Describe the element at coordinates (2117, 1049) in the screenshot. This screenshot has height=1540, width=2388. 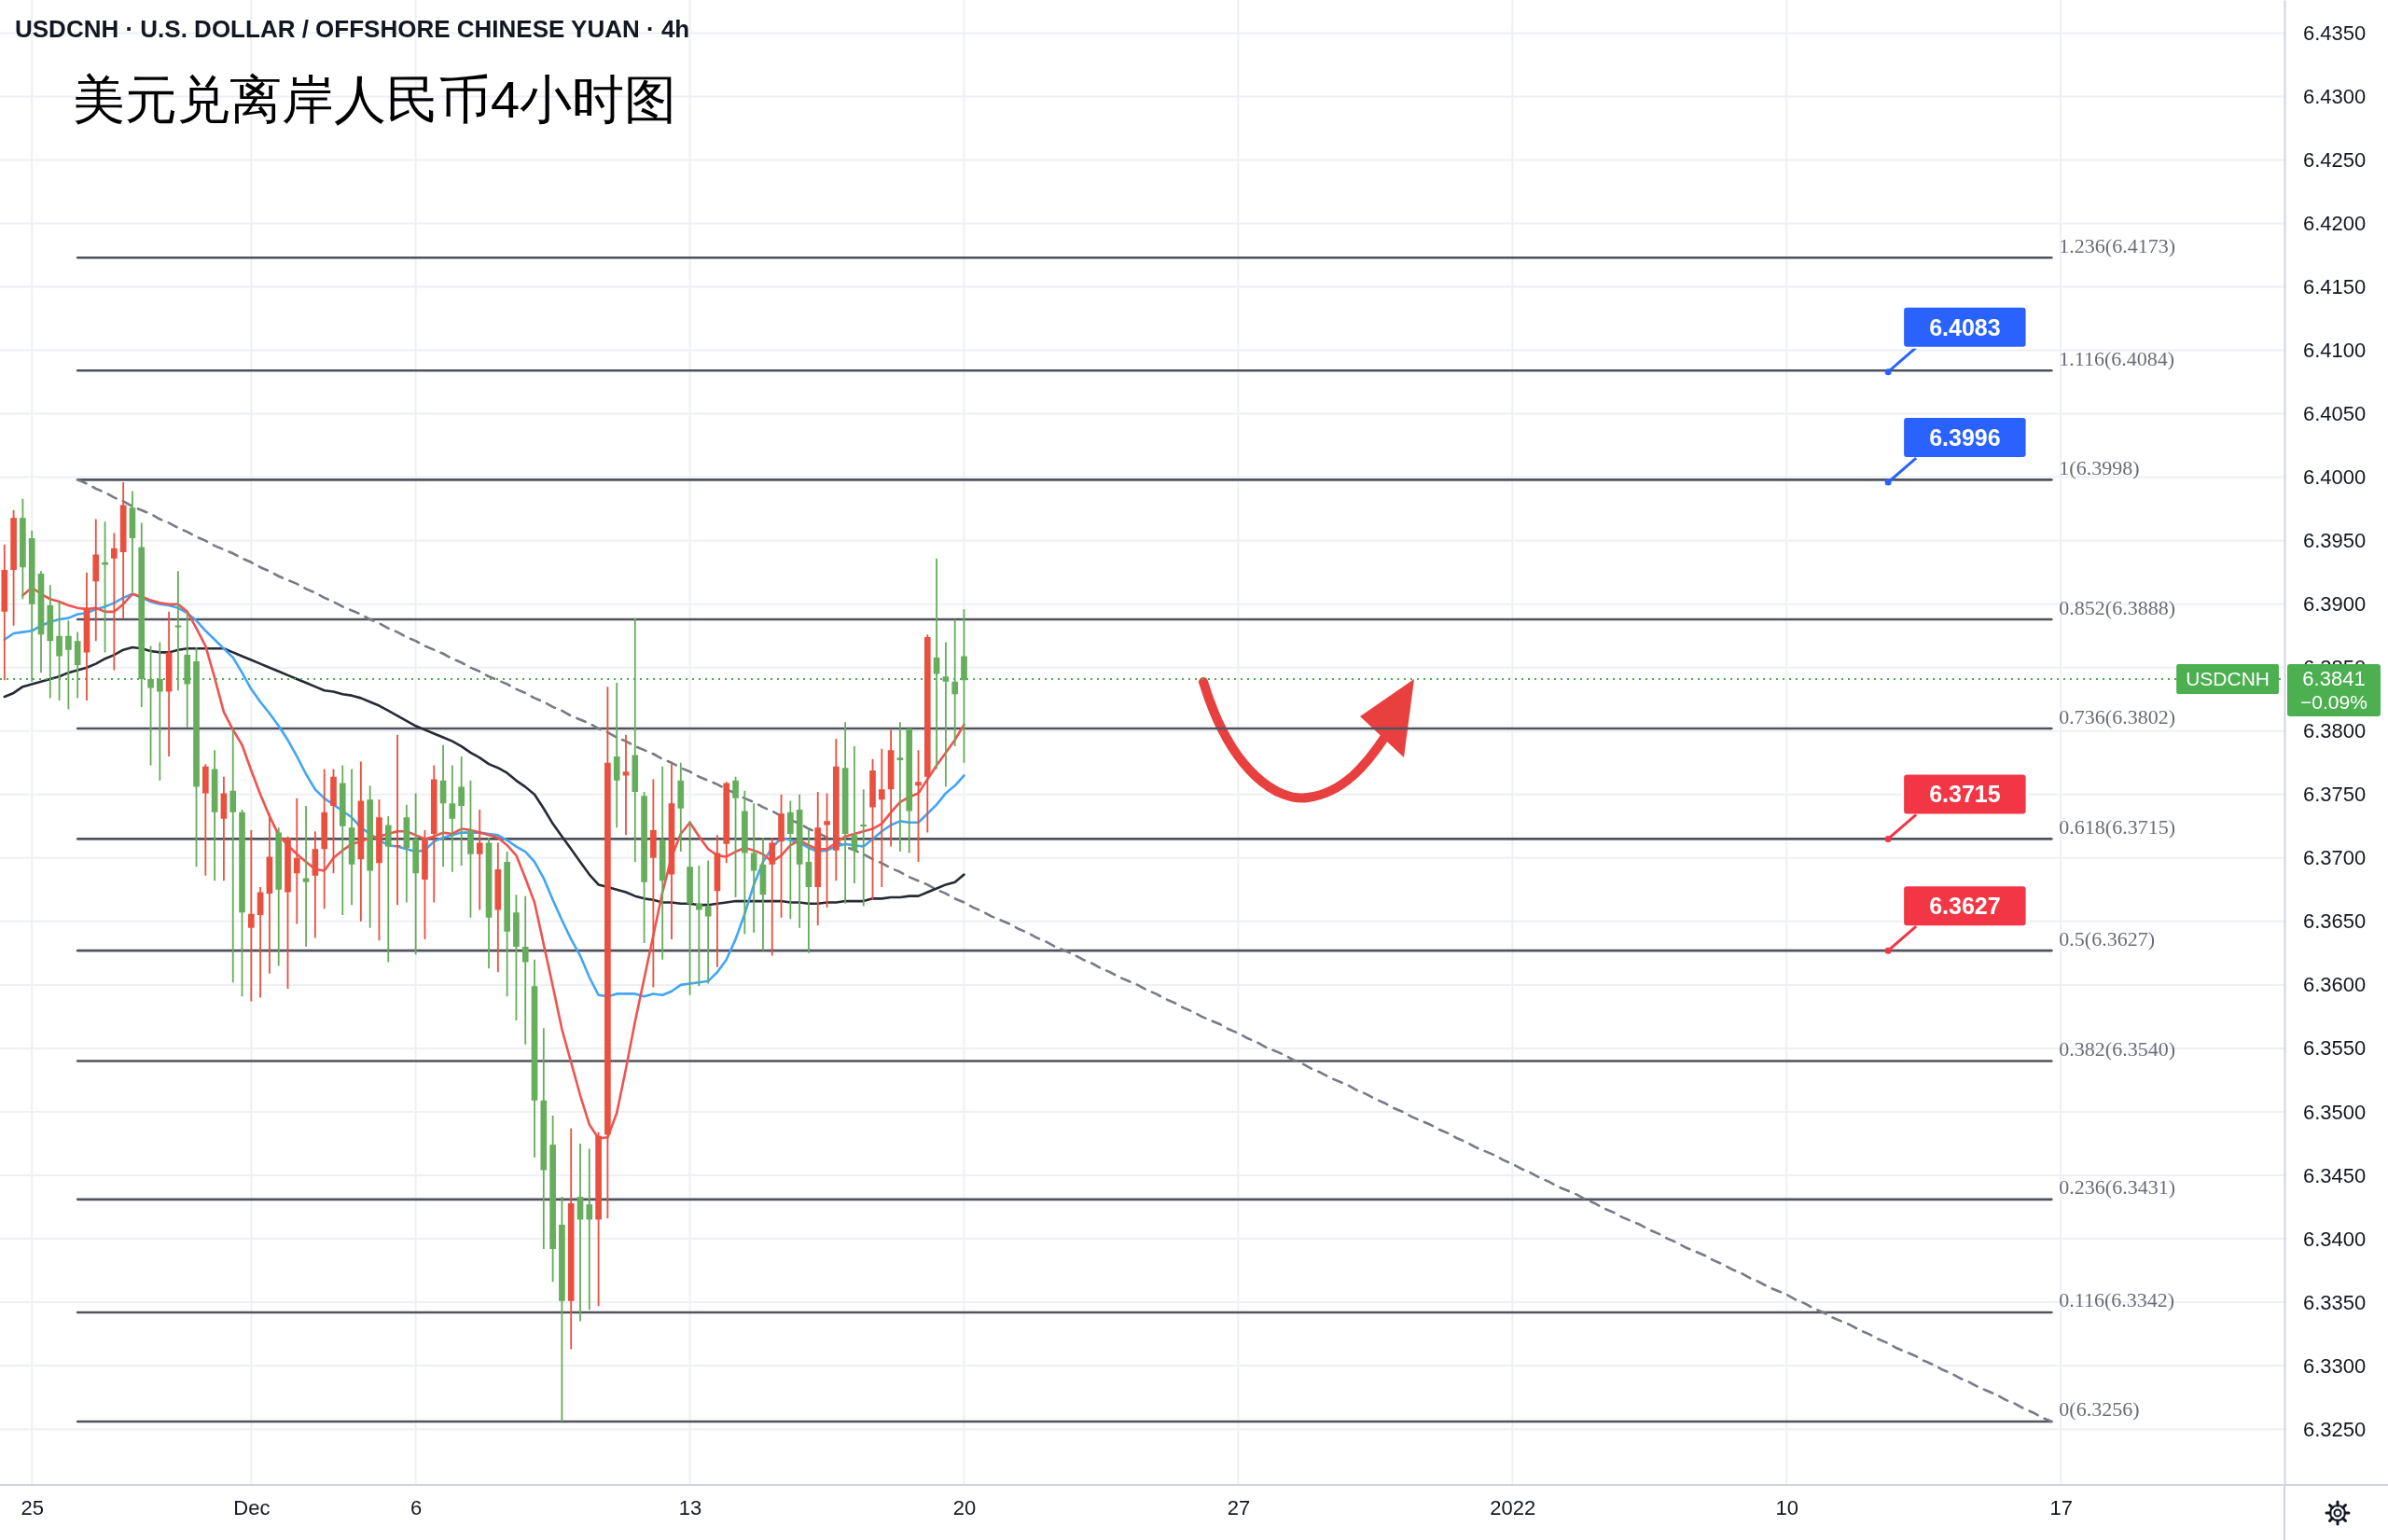
I see `series-label: 0.382(6.3540)` at that location.